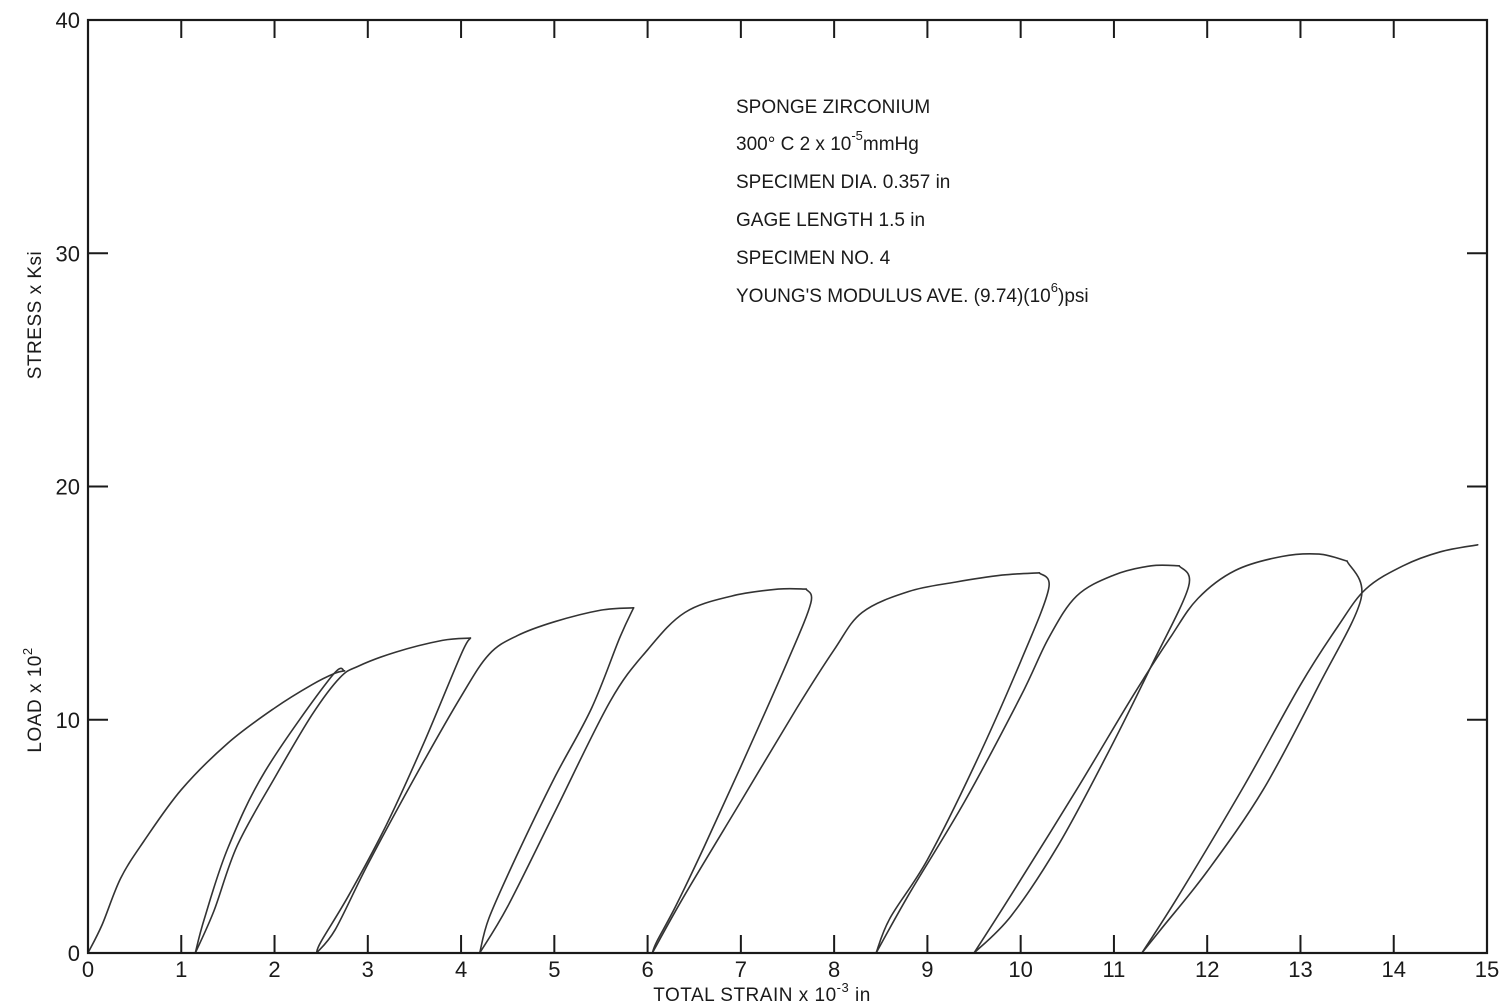 The image size is (1500, 1008). Describe the element at coordinates (1393, 969) in the screenshot. I see `x-tick-label: 14` at that location.